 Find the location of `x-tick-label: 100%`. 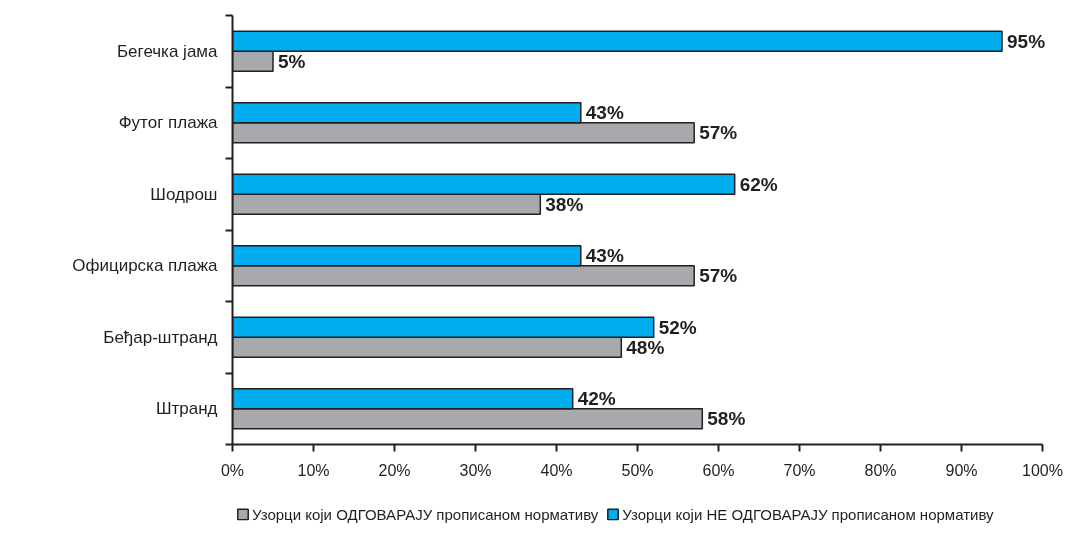

x-tick-label: 100% is located at coordinates (1042, 470).